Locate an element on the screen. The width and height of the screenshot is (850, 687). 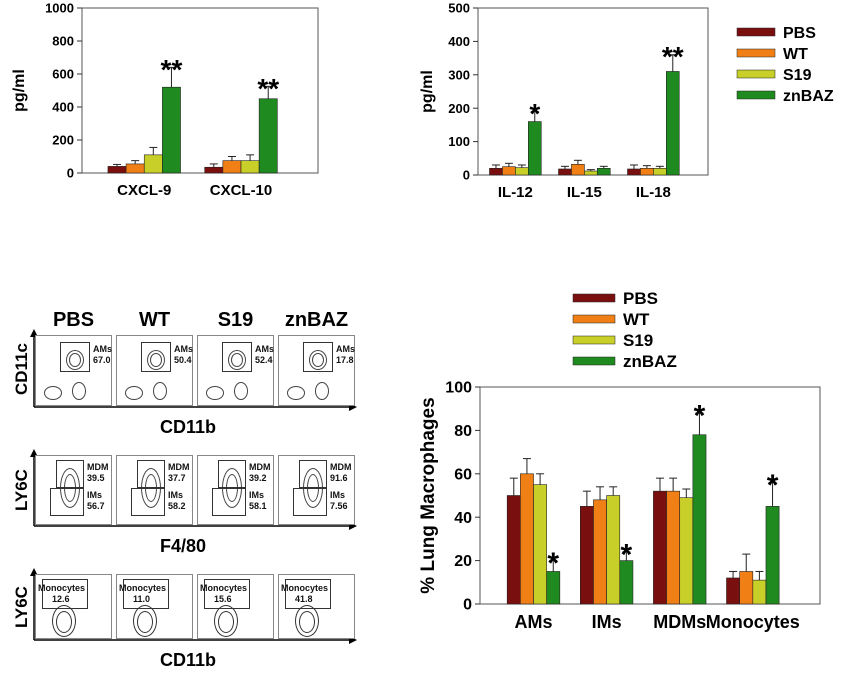
facs-gate-value: 15.6 is located at coordinates (223, 599).